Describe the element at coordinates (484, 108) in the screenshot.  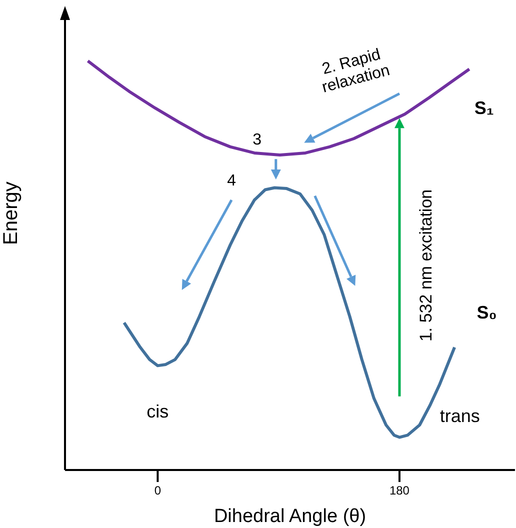
I see `series-label: S₁` at that location.